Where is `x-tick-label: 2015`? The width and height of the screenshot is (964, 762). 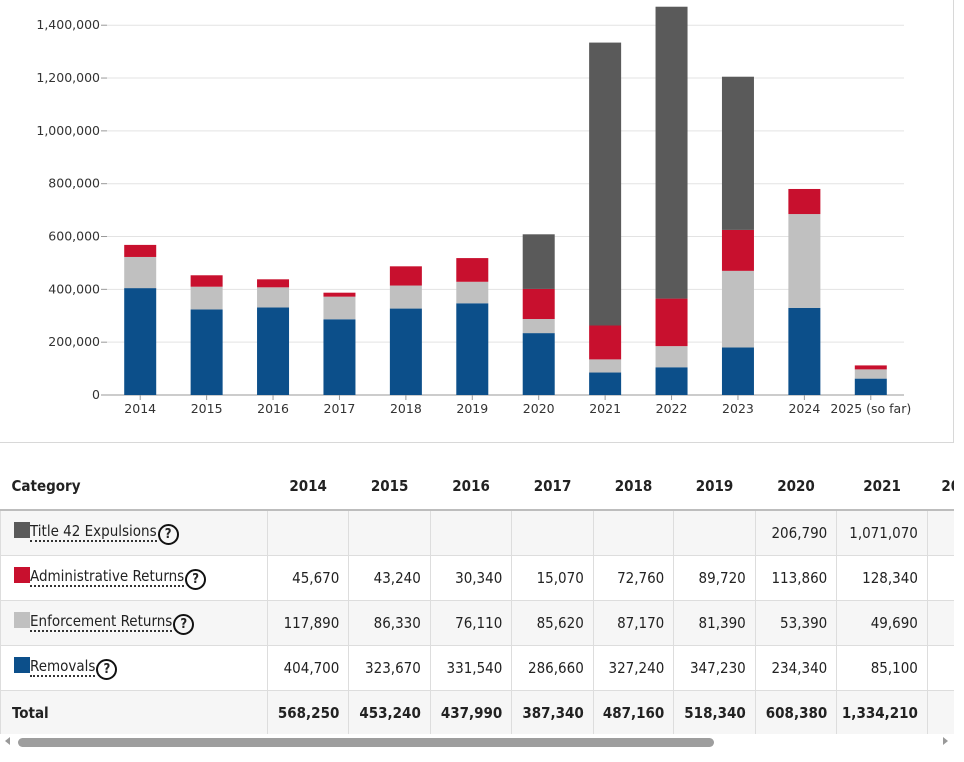 x-tick-label: 2015 is located at coordinates (207, 408).